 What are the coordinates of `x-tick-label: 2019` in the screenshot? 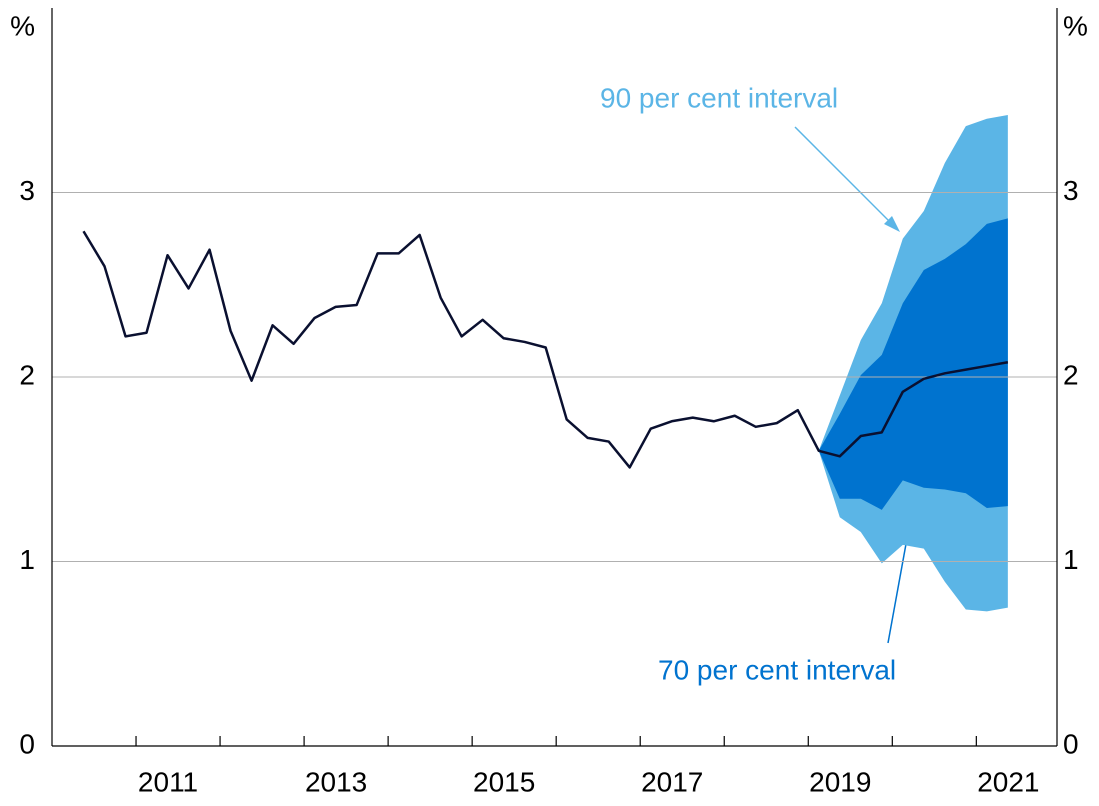 It's located at (840, 781).